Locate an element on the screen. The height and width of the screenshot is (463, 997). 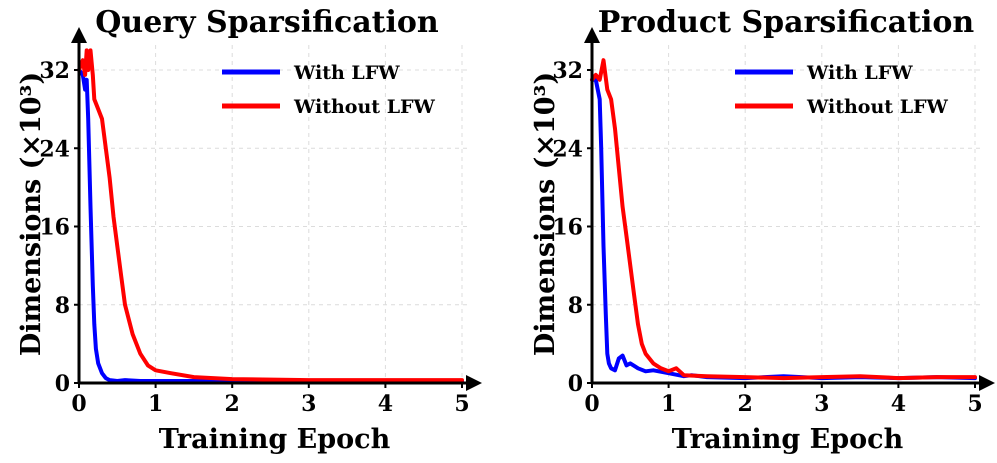
chart-title: Product Sparsification is located at coordinates (786, 22).